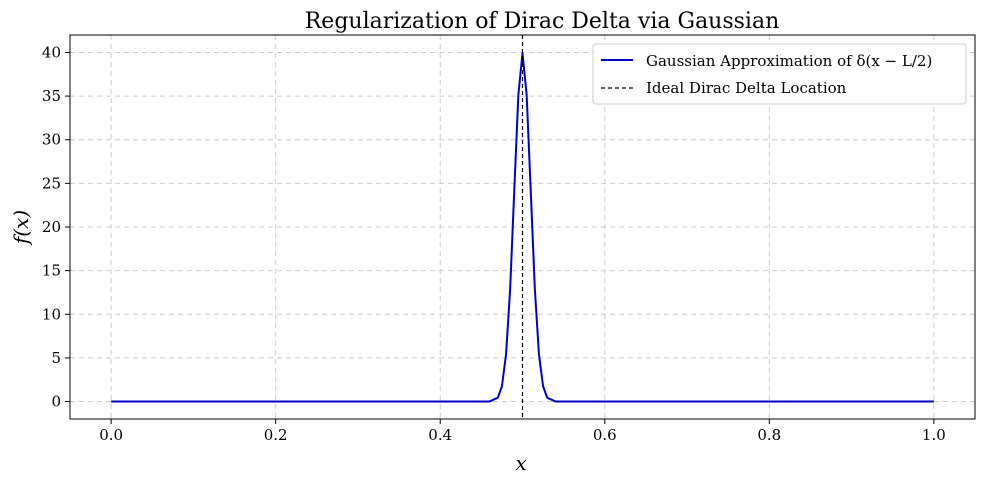 The height and width of the screenshot is (484, 984). I want to click on y-tick-label: 25, so click(51, 183).